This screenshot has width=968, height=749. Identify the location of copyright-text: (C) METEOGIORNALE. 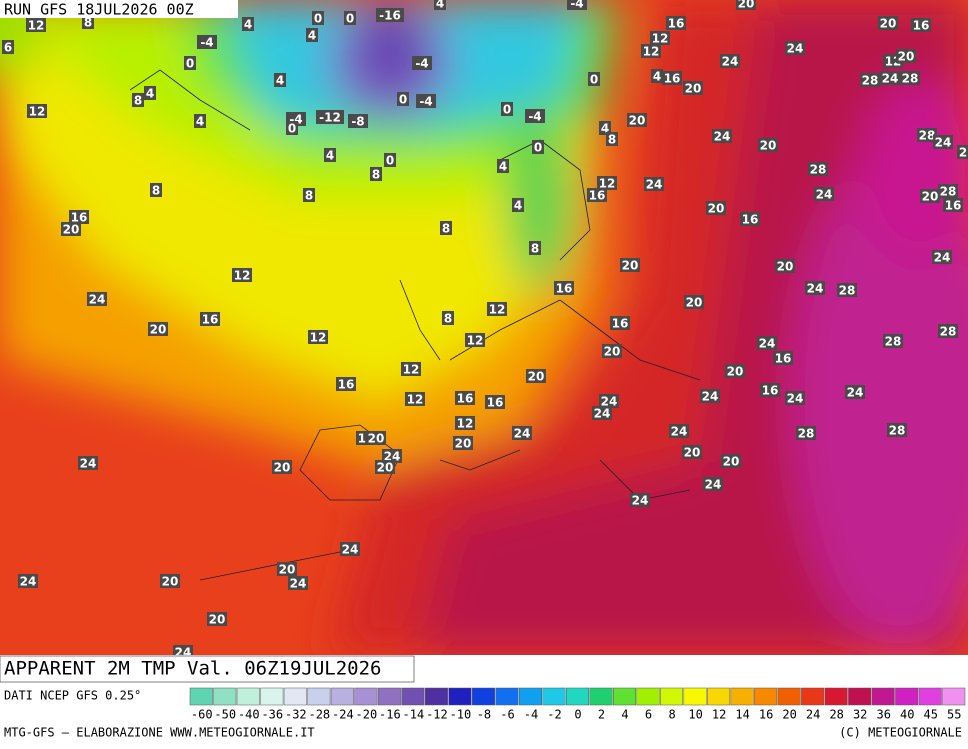
(900, 733).